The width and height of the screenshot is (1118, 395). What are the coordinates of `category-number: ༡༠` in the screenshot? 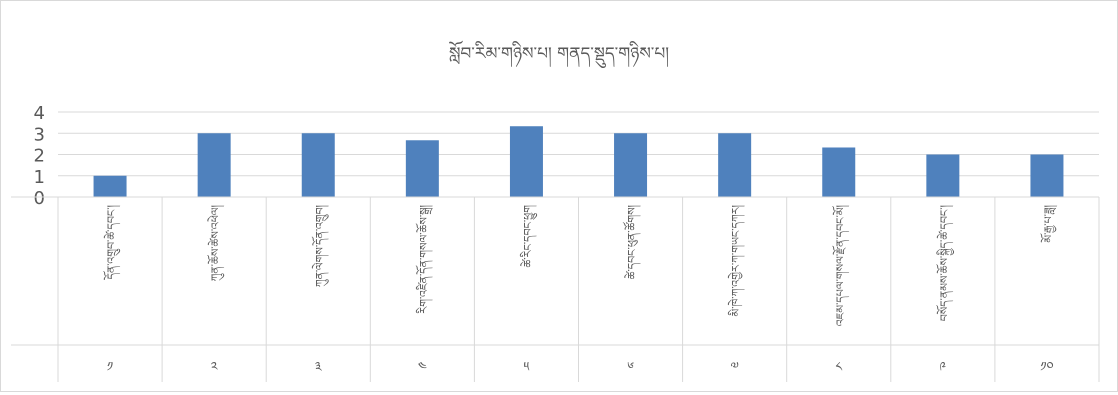 It's located at (1046, 367).